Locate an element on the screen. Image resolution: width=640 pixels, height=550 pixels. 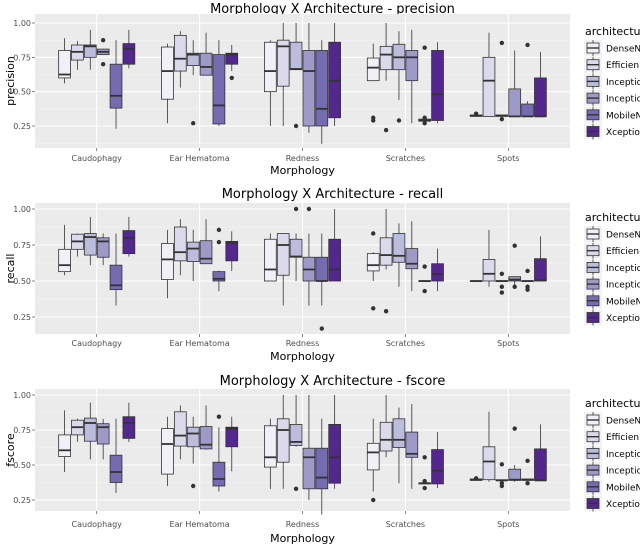
y-tick-label: 0.50 is located at coordinates (22, 465).